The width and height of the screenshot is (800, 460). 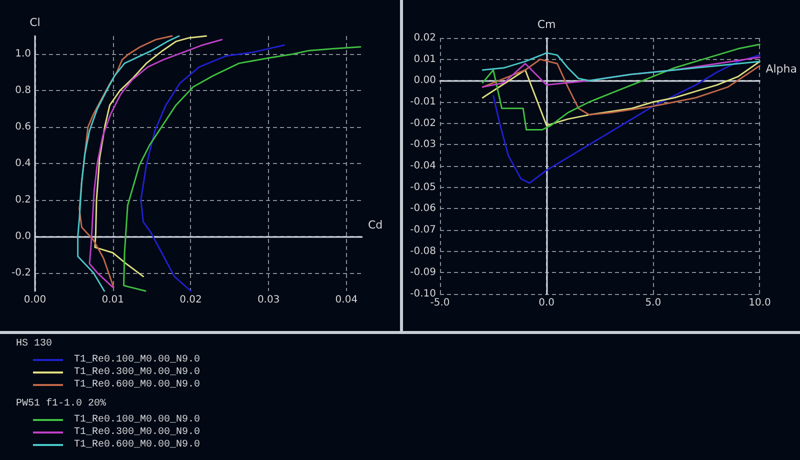 What do you see at coordinates (346, 300) in the screenshot?
I see `x-tick-label: 0.04` at bounding box center [346, 300].